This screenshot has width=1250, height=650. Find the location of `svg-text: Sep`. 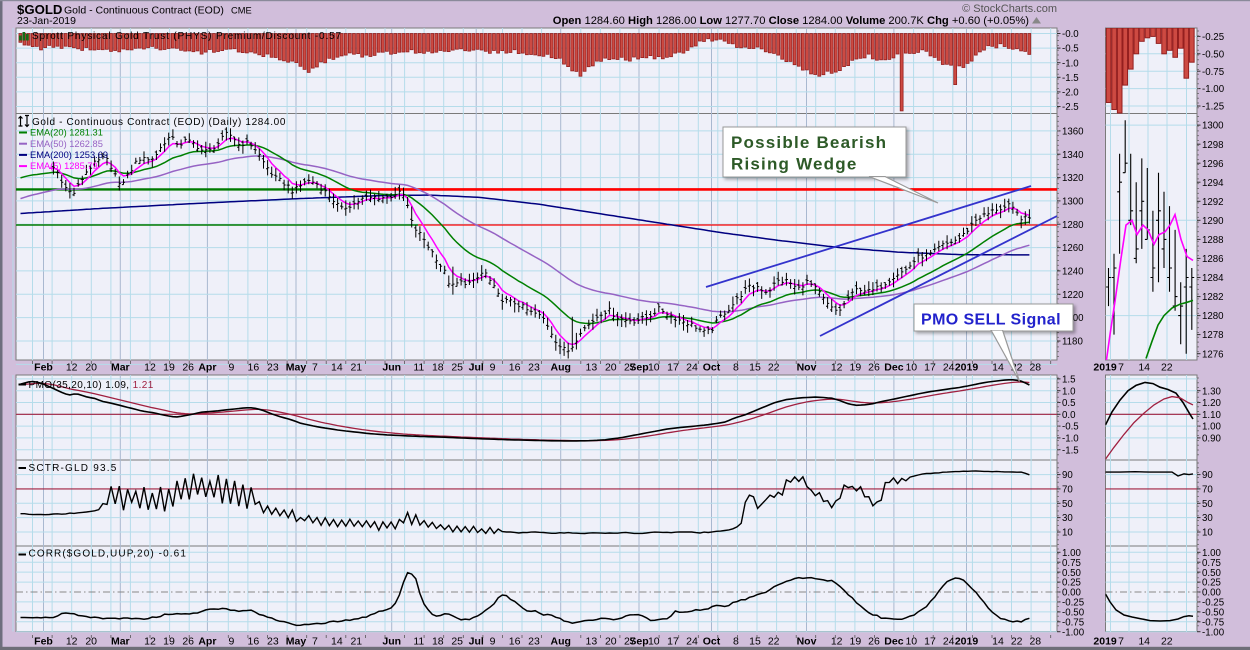

svg-text: Sep is located at coordinates (638, 368).